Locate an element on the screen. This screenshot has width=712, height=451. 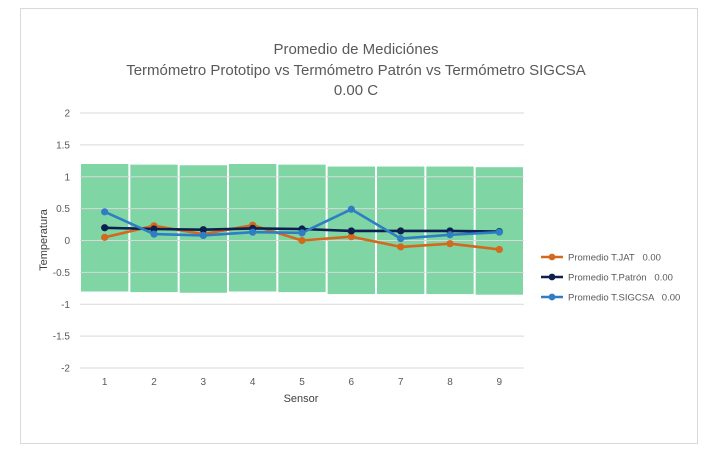
y-tick-label: 0 is located at coordinates (67, 241).